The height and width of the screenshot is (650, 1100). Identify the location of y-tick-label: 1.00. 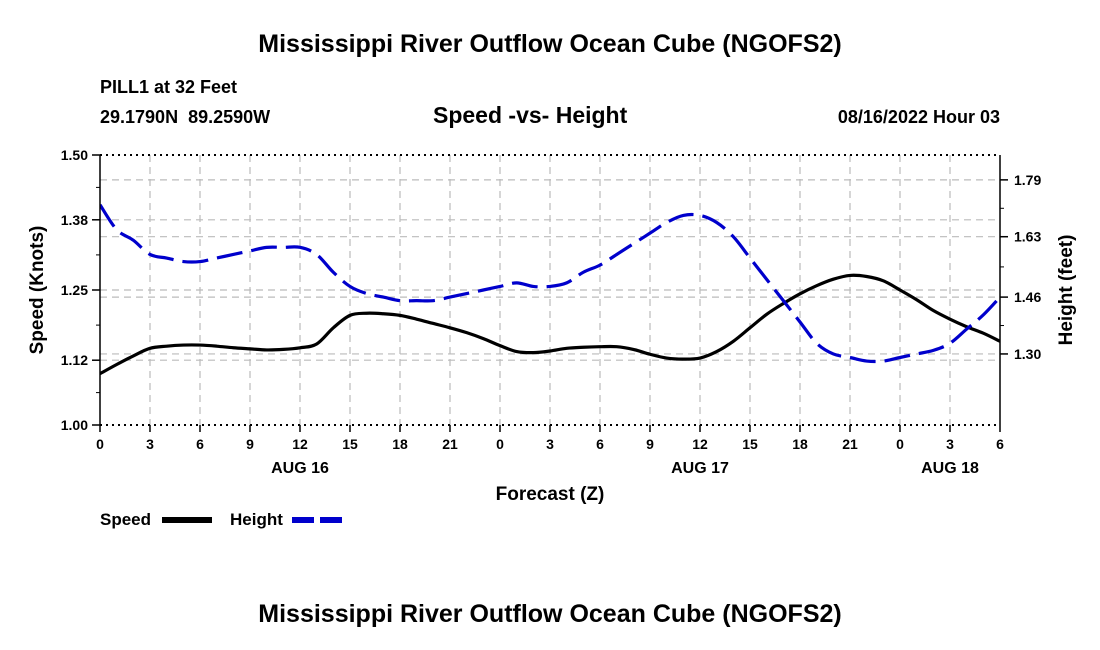
(74, 425).